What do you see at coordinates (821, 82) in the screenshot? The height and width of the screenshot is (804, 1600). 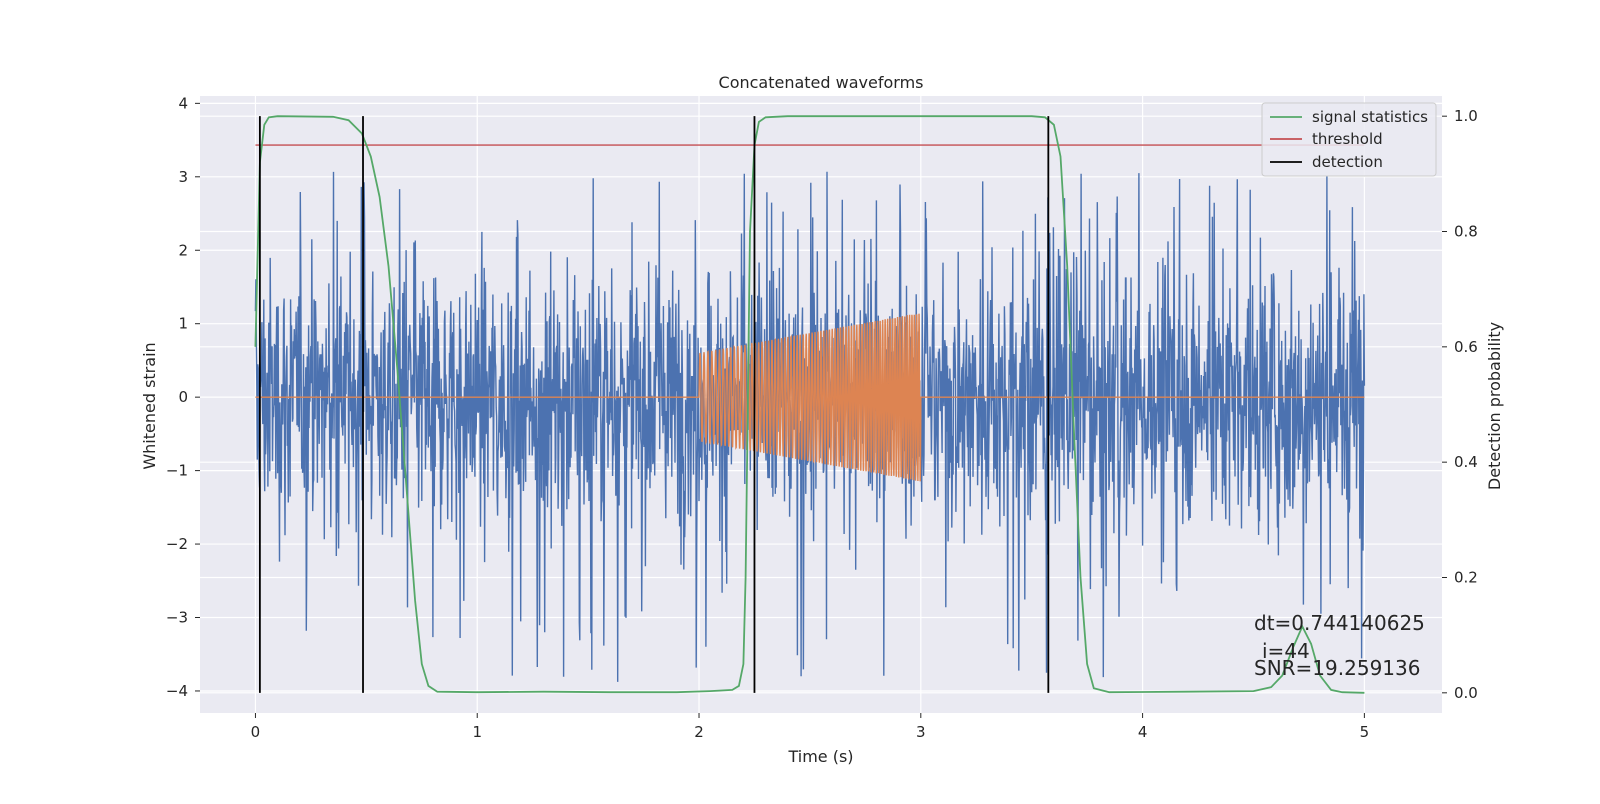 I see `chart-title: Concatenated waveforms` at bounding box center [821, 82].